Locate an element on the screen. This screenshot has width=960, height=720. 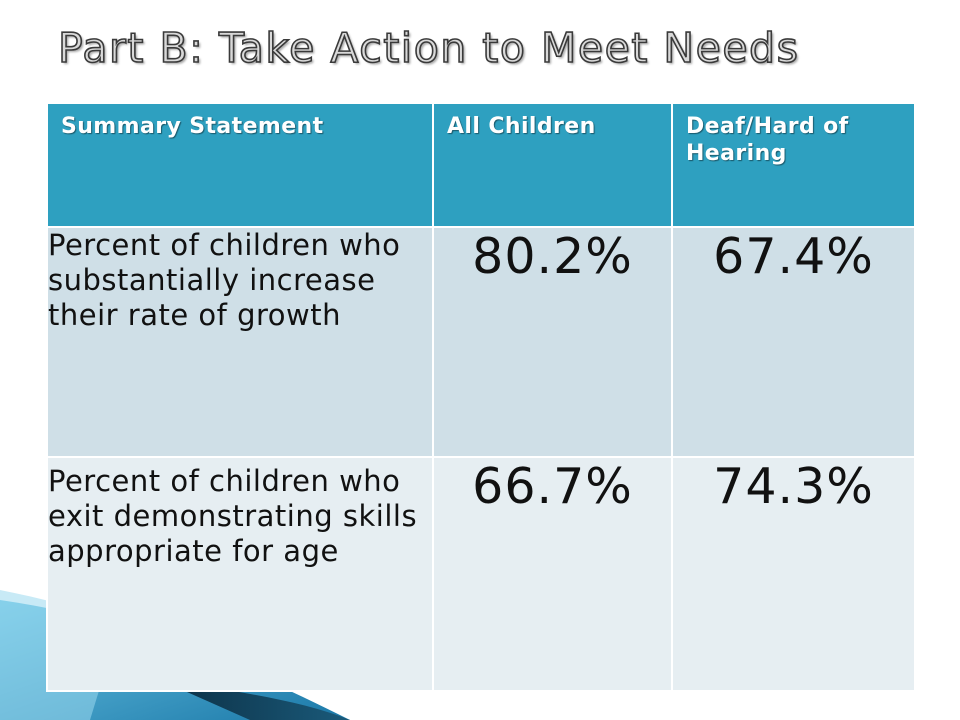
deaf-hard-of-hearing-value: 74.3% is located at coordinates (793, 574).